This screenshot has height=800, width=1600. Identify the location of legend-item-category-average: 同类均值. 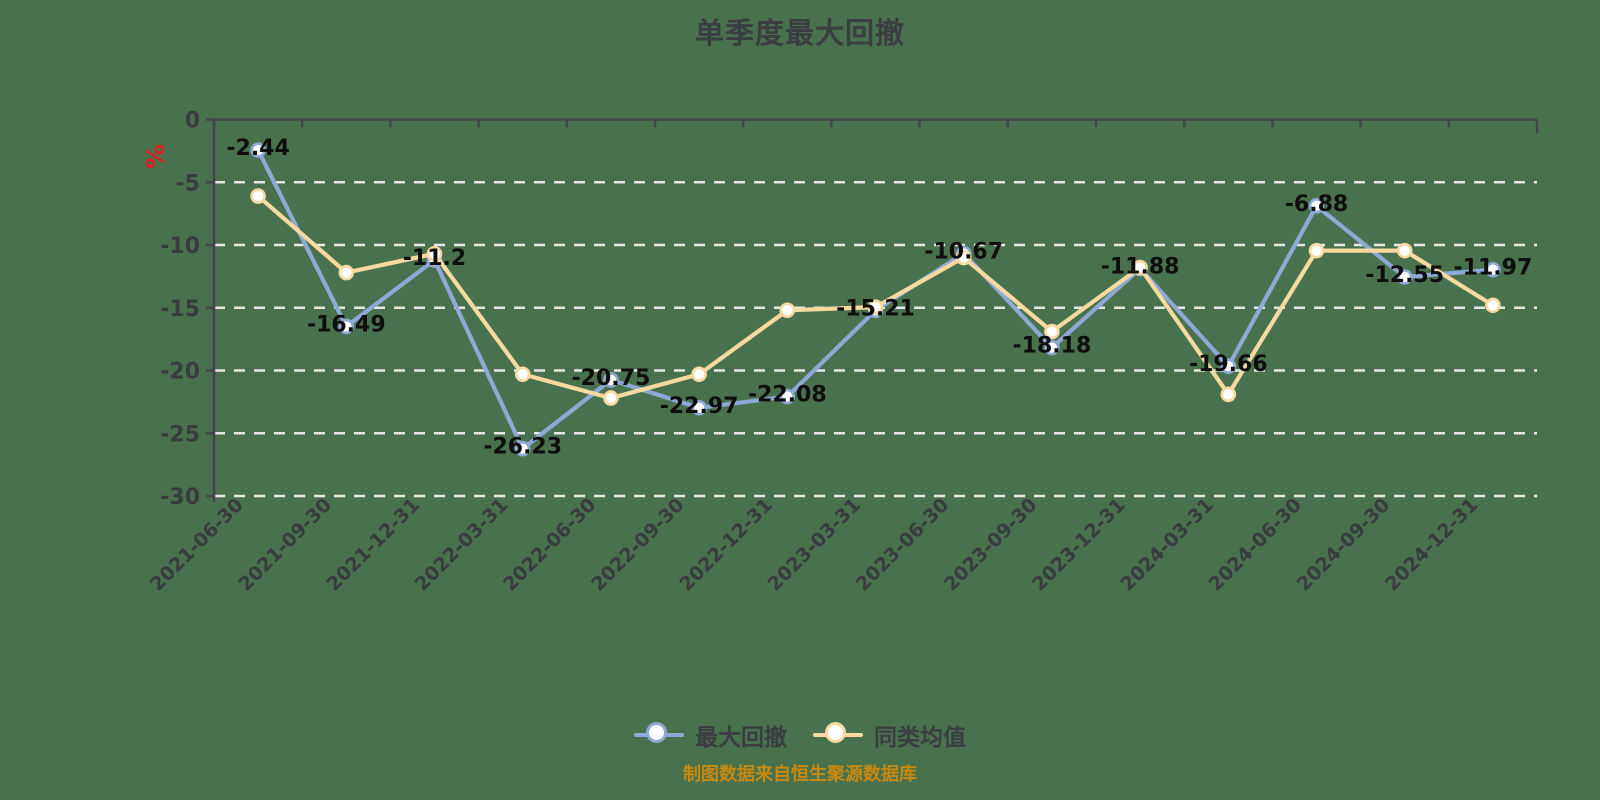
(889, 735).